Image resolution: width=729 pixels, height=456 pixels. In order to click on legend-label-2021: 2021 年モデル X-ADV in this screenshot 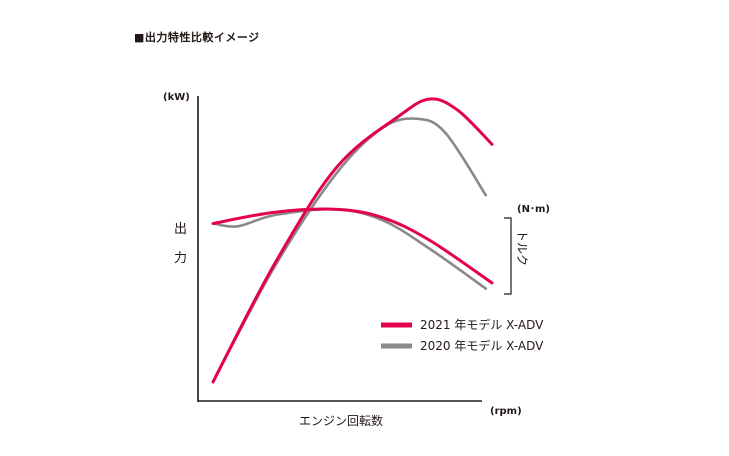, I will do `click(482, 324)`.